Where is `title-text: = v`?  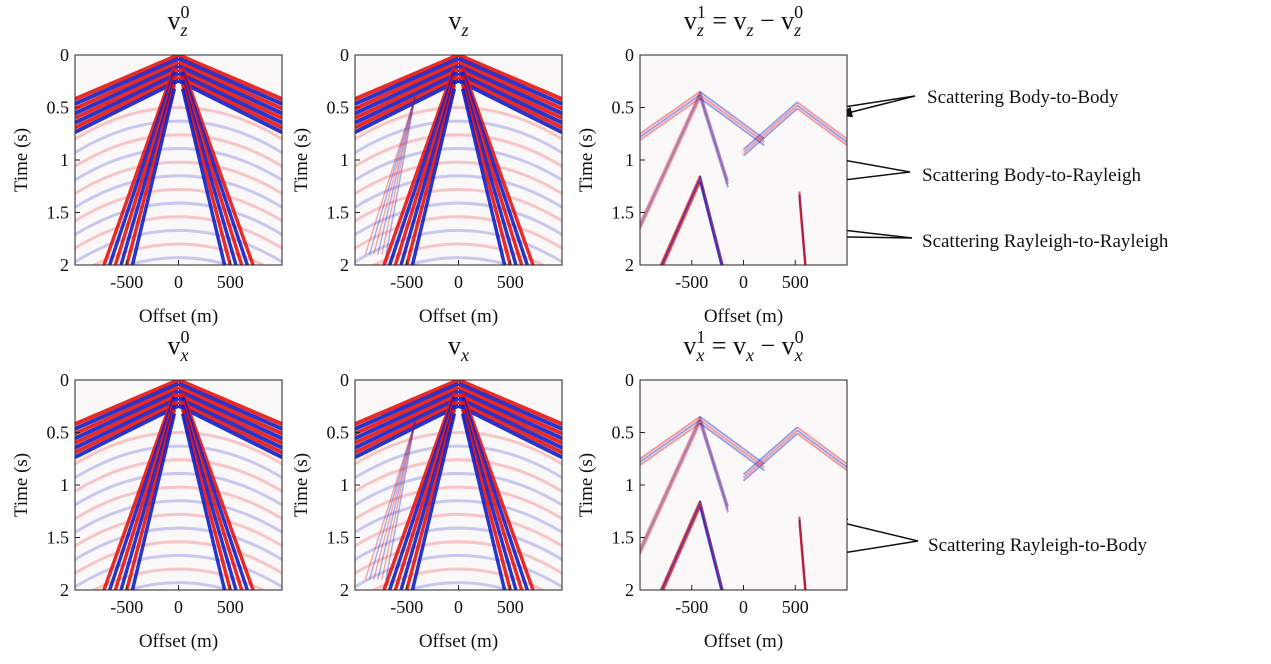
title-text: = v is located at coordinates (725, 345).